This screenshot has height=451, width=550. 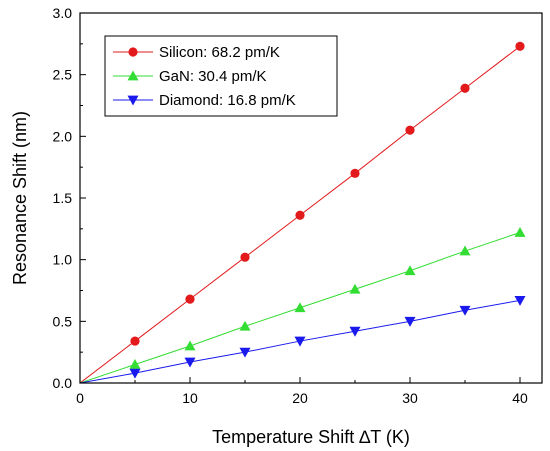 What do you see at coordinates (213, 76) in the screenshot?
I see `legend-label: GaN: 30.4 pm/K` at bounding box center [213, 76].